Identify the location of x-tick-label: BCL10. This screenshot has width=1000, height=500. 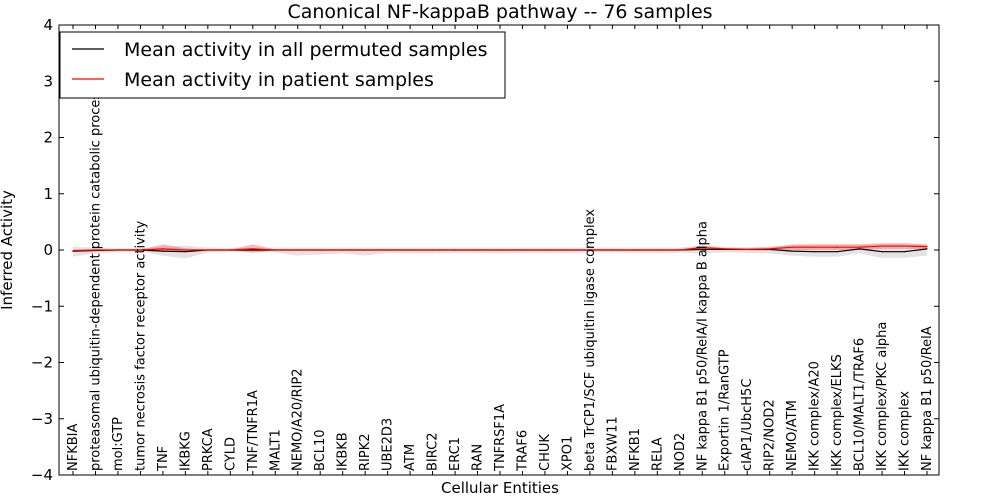
(320, 450).